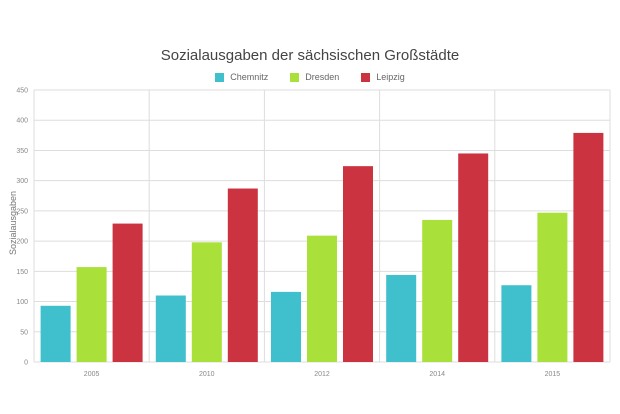  I want to click on x-tick-label: 2015, so click(553, 374).